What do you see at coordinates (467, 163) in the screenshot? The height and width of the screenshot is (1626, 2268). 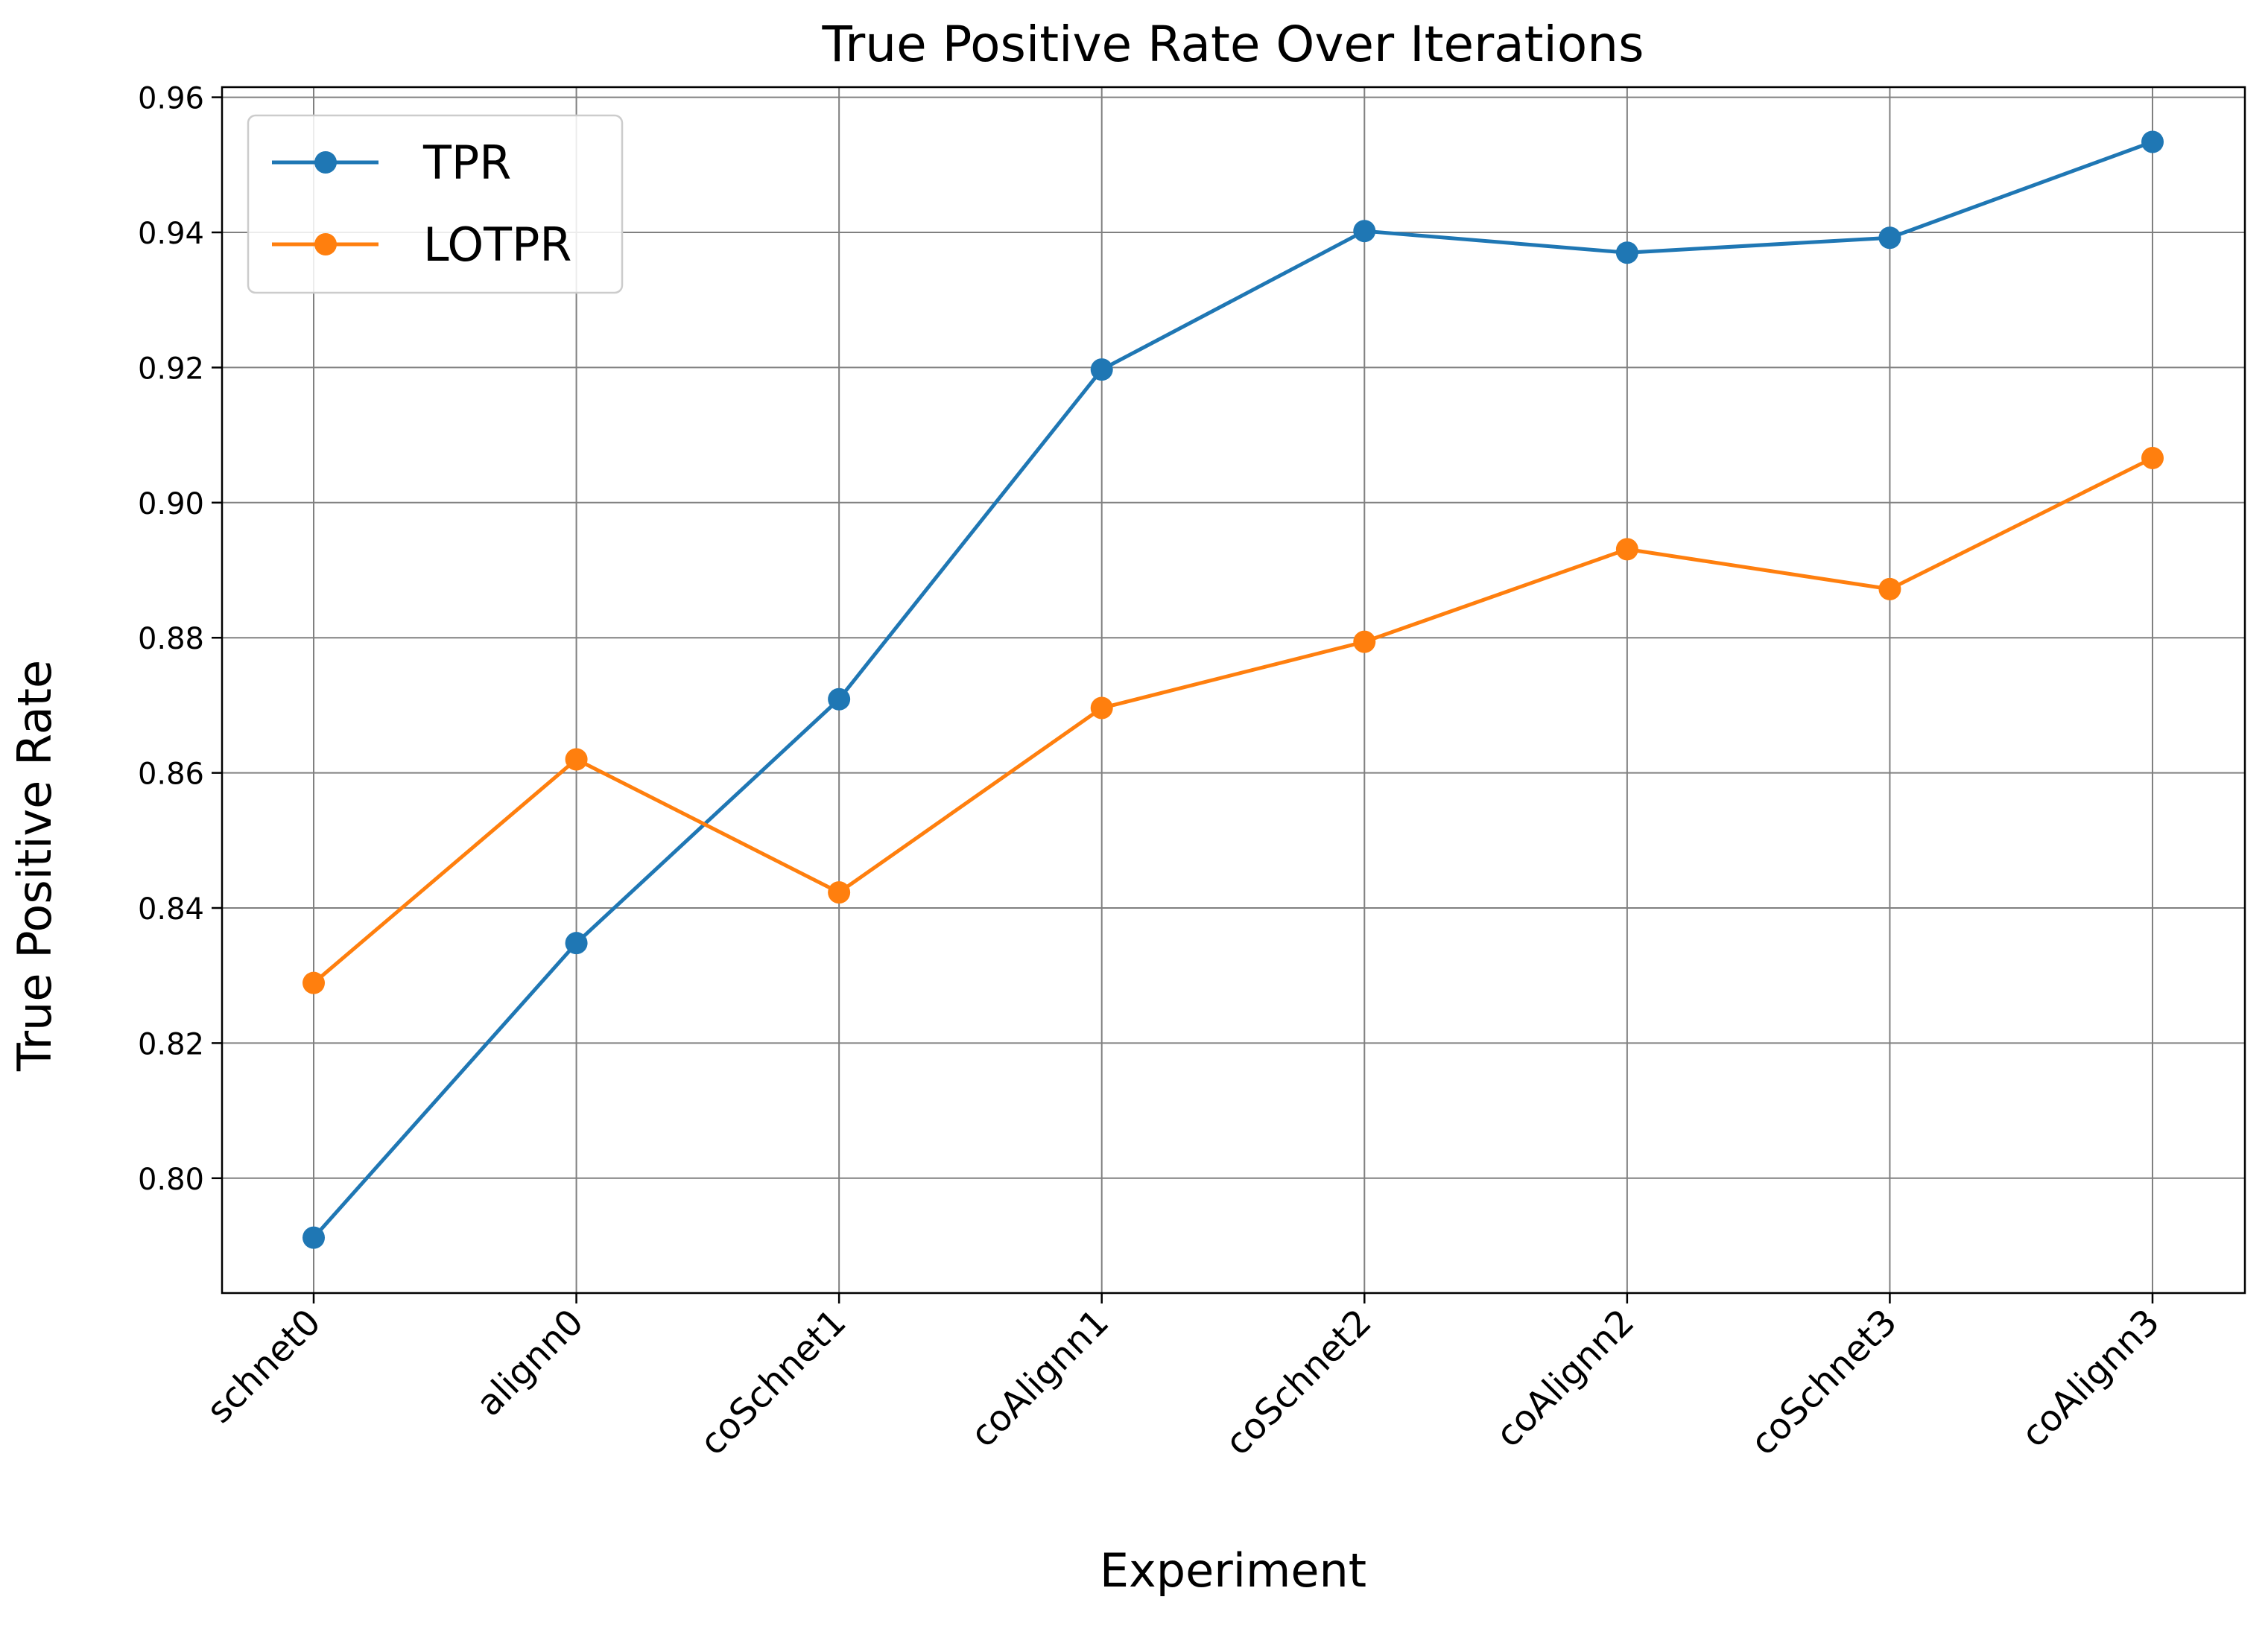 I see `legend-label: TPR` at bounding box center [467, 163].